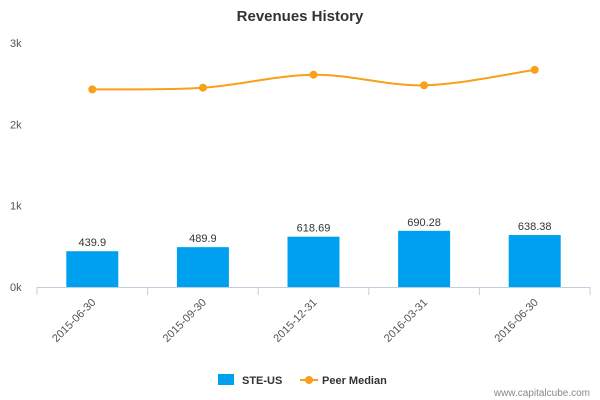 This screenshot has height=400, width=600. What do you see at coordinates (313, 291) in the screenshot?
I see `x-axis` at bounding box center [313, 291].